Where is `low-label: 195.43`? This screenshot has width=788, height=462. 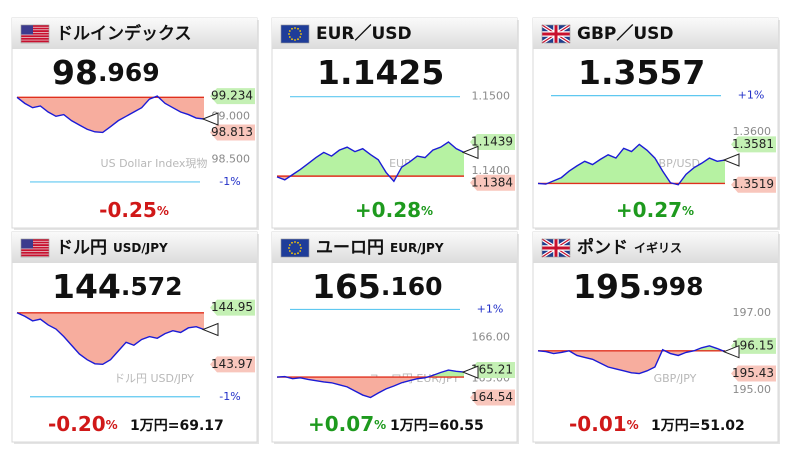 low-label: 195.43 is located at coordinates (753, 373).